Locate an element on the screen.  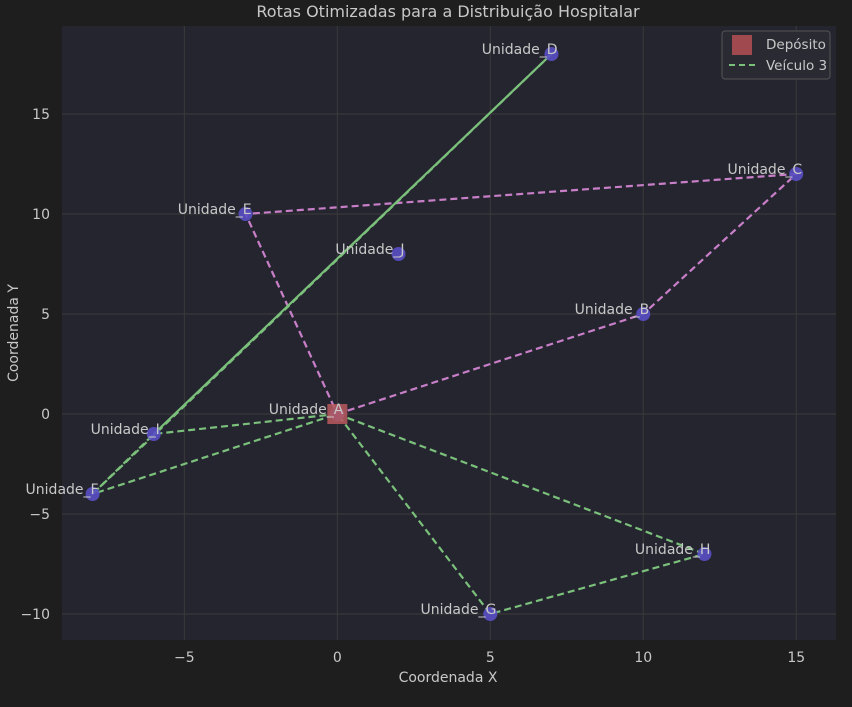
y-tick-label: 0 is located at coordinates (45, 415).